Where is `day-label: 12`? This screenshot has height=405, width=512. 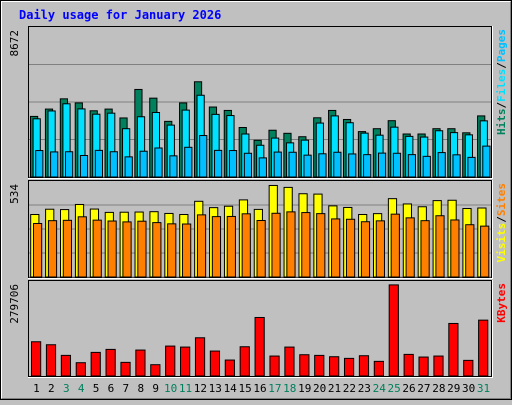 day-label: 12 is located at coordinates (200, 388).